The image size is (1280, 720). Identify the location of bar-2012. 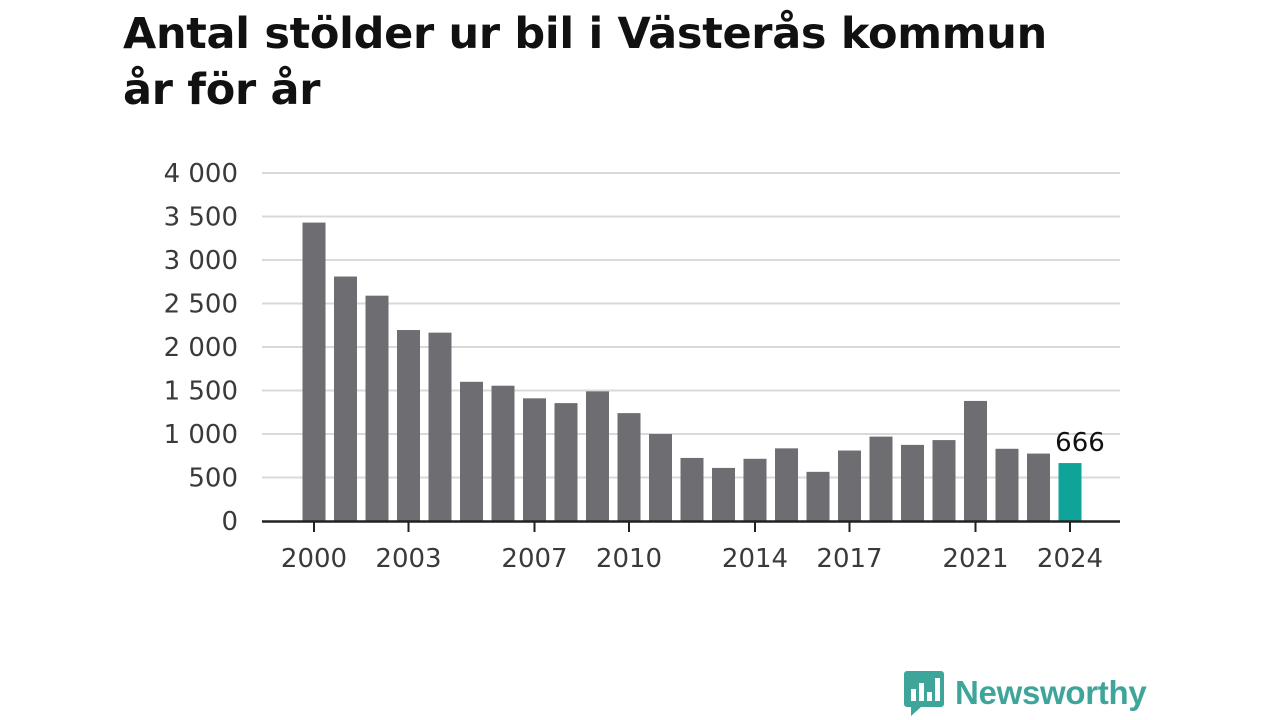
(692, 489).